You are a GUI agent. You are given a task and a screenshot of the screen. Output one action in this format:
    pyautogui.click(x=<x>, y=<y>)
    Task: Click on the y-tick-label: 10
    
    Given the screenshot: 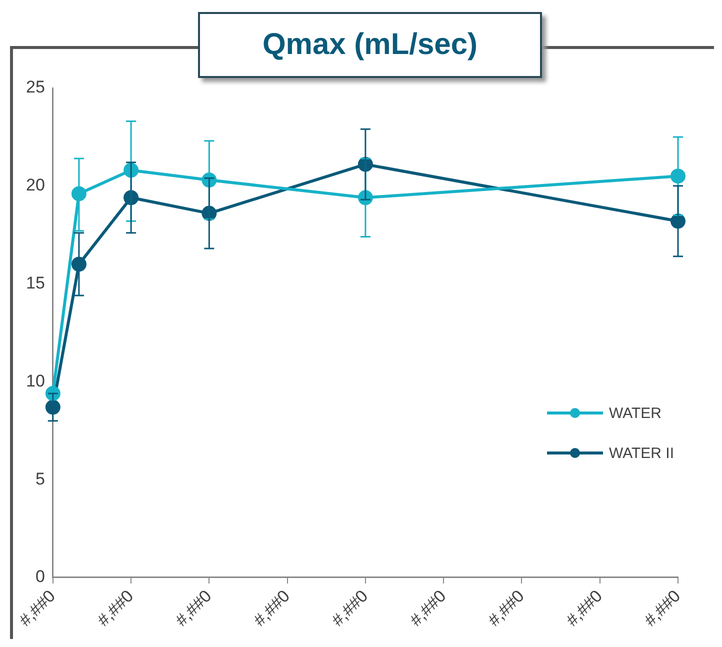 What is the action you would take?
    pyautogui.click(x=35, y=380)
    